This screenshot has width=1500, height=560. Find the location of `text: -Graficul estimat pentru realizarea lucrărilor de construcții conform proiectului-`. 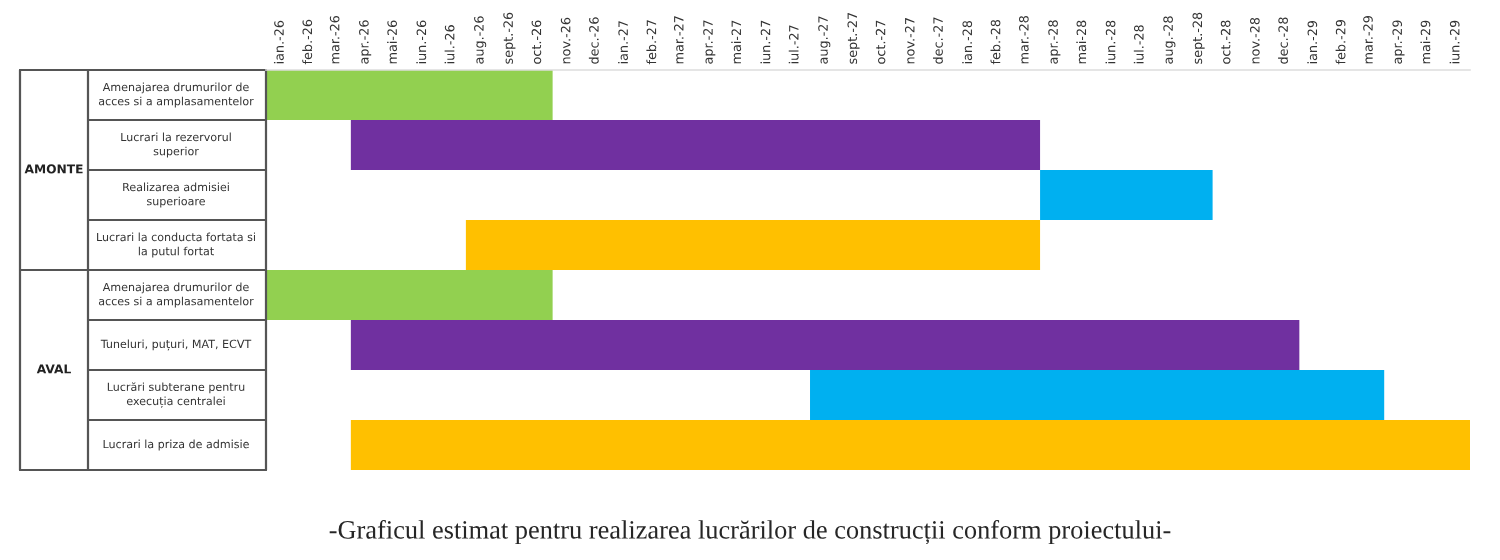

text: -Graficul estimat pentru realizarea lucrărilor de construcții conform proiectului- is located at coordinates (750, 532).